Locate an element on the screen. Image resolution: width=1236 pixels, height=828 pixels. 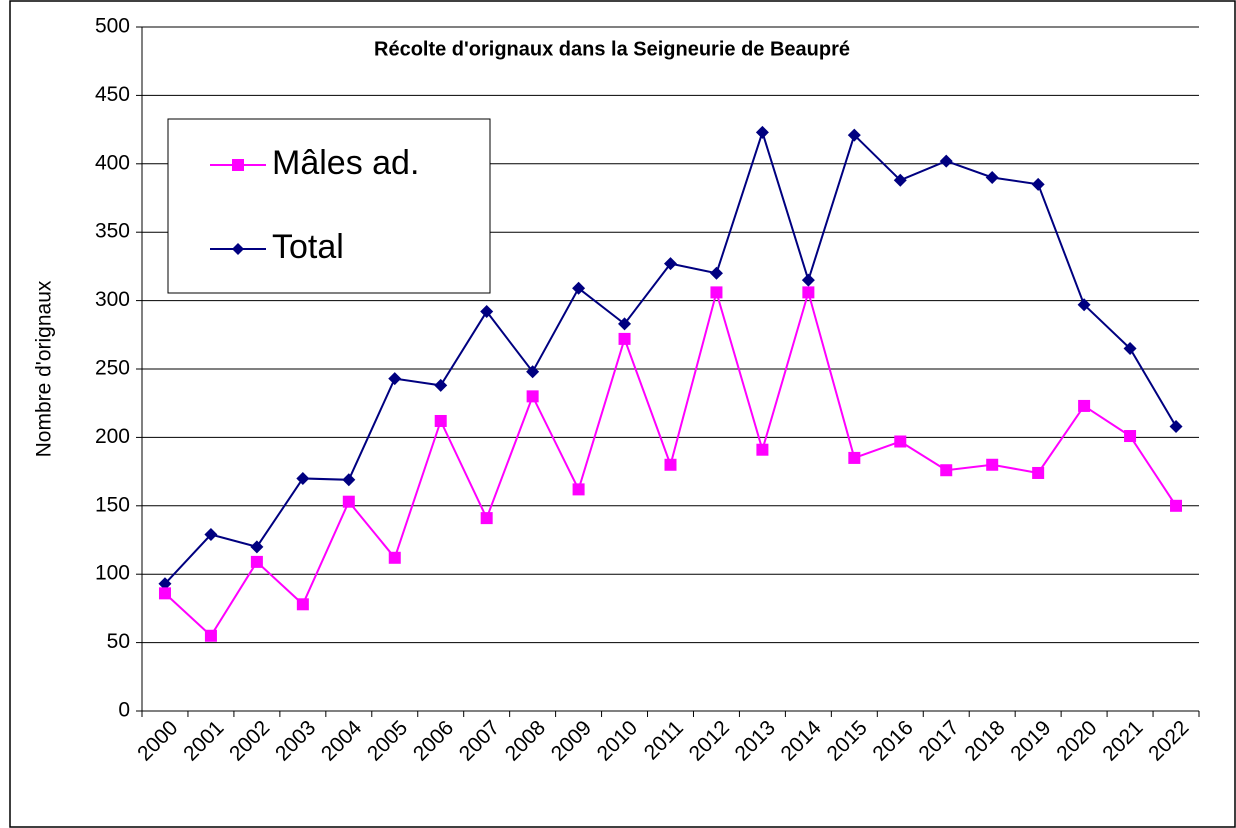
x-tick-label: 2014 is located at coordinates (802, 741).